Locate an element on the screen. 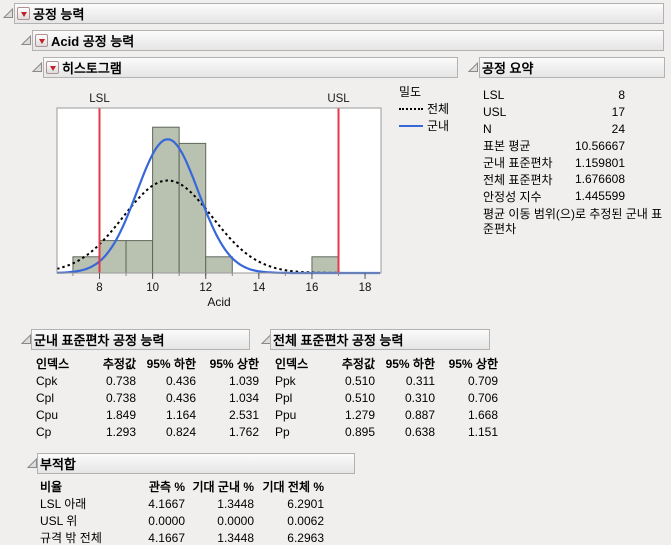 The width and height of the screenshot is (671, 545). table-row: USL 위 0.0000 0.0000 0.0062 is located at coordinates (182, 520).